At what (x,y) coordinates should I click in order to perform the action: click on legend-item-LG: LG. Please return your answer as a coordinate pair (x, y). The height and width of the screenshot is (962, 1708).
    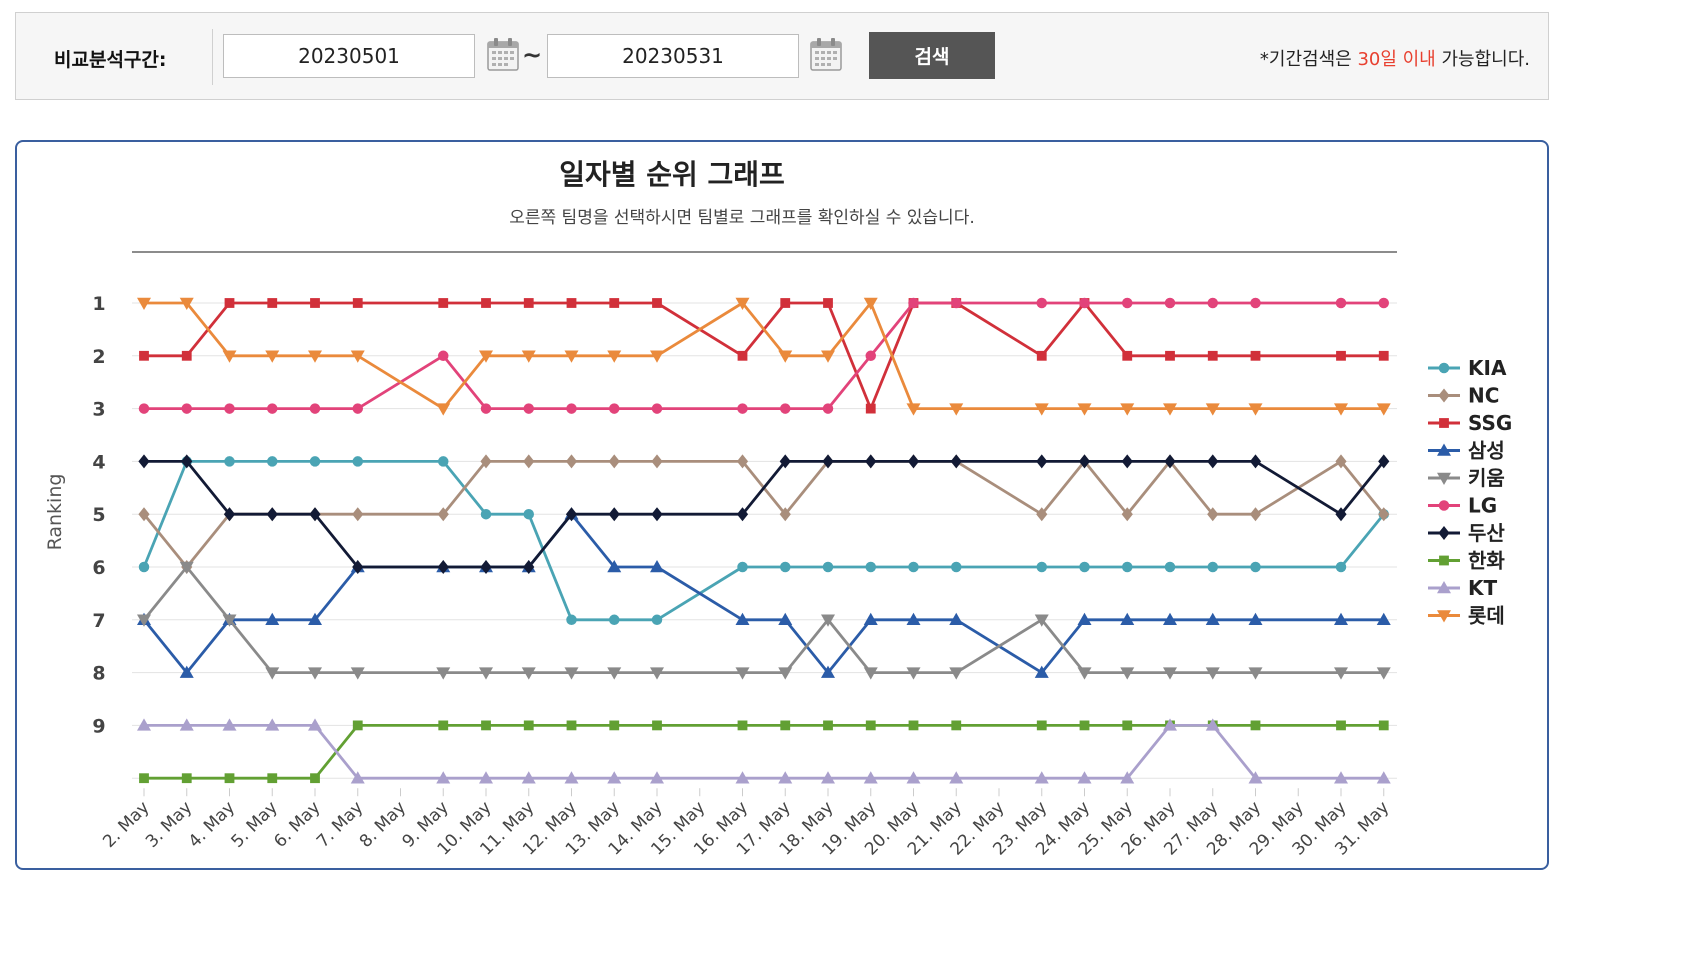
    Looking at the image, I should click on (1462, 506).